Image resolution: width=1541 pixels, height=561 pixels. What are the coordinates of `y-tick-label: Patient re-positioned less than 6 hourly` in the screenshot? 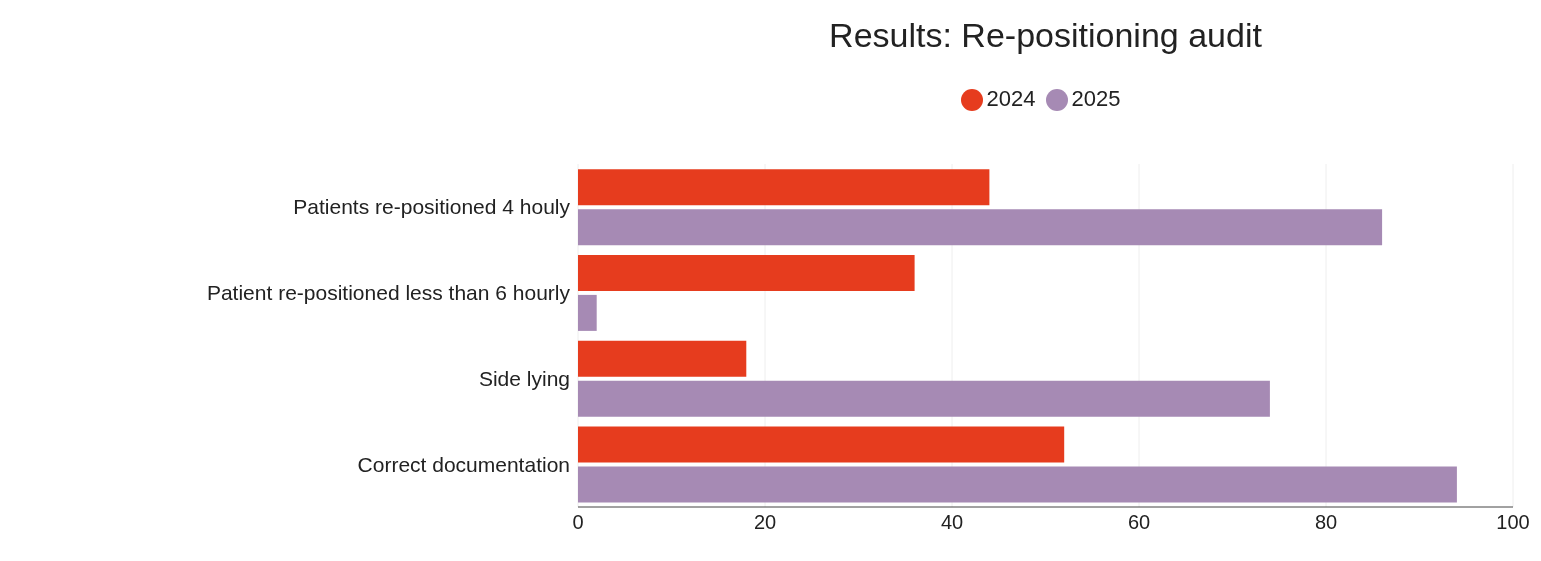 It's located at (388, 293).